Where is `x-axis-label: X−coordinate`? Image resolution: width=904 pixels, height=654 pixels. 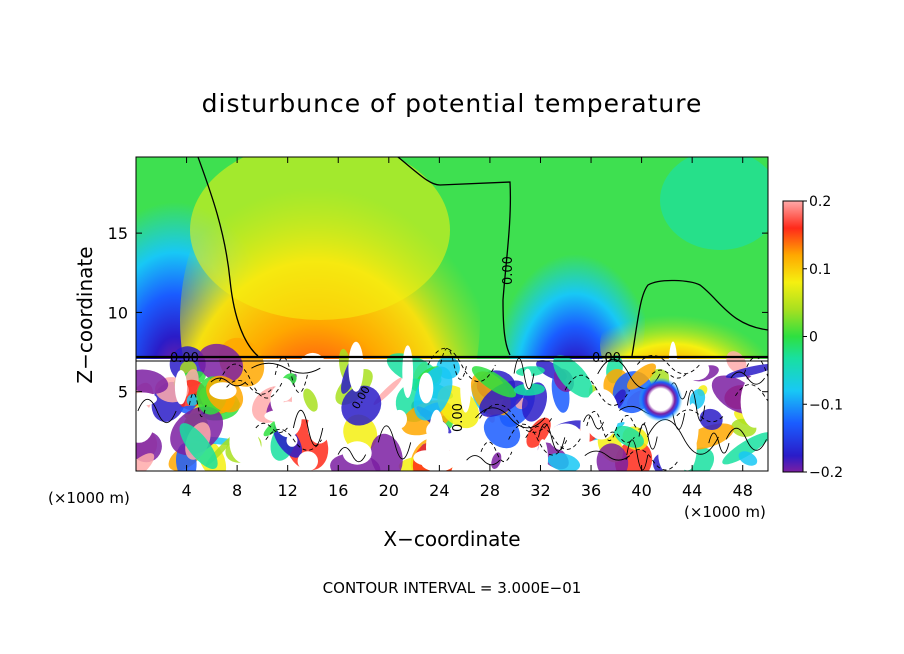
x-axis-label: X−coordinate is located at coordinates (451, 539).